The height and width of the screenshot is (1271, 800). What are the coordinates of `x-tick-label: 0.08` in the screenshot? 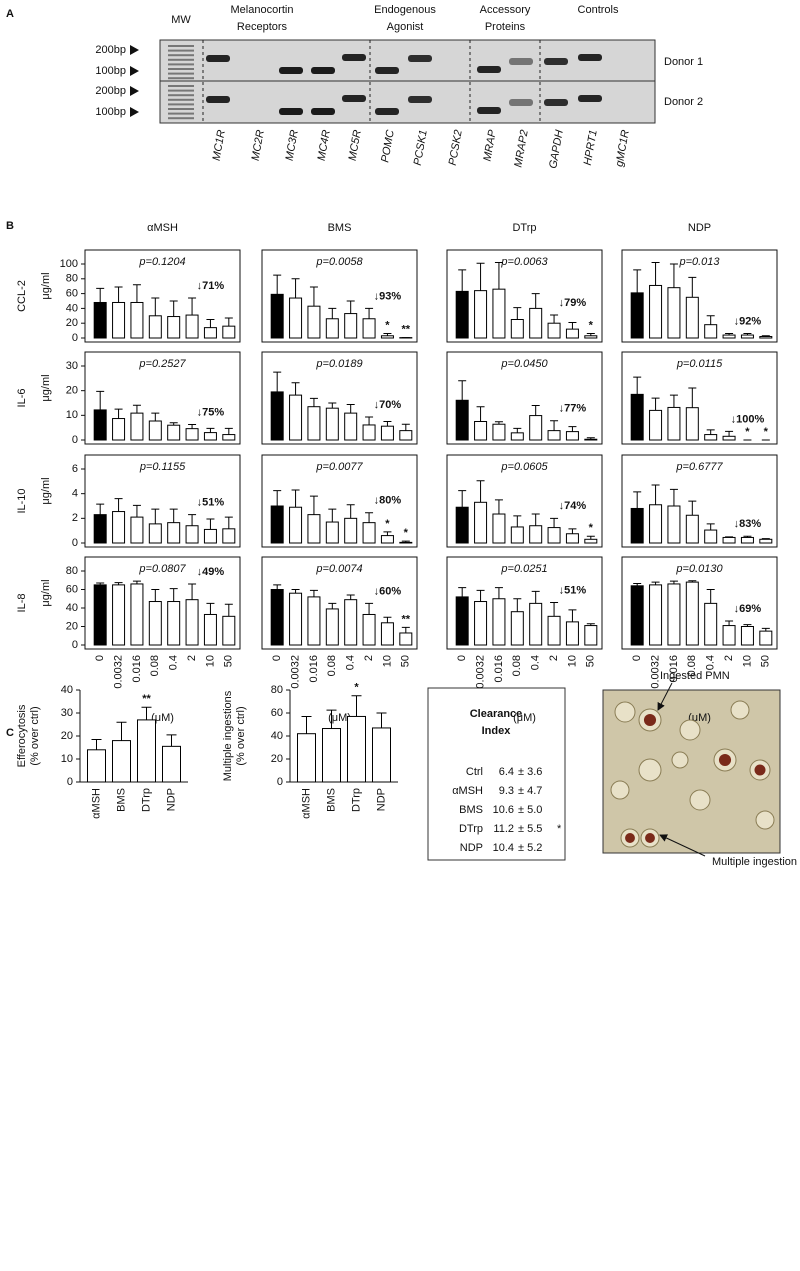 It's located at (155, 665).